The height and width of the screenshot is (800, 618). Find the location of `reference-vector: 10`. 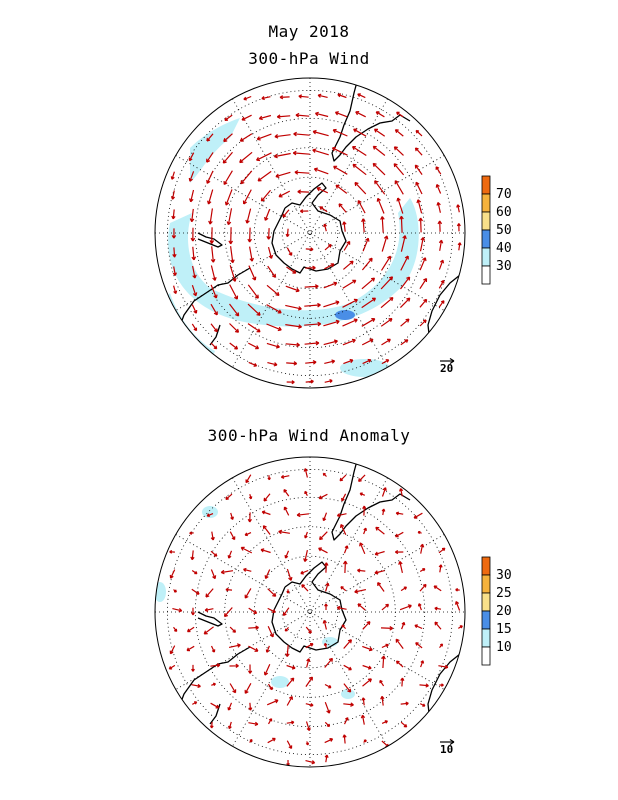

reference-vector: 10 is located at coordinates (447, 747).